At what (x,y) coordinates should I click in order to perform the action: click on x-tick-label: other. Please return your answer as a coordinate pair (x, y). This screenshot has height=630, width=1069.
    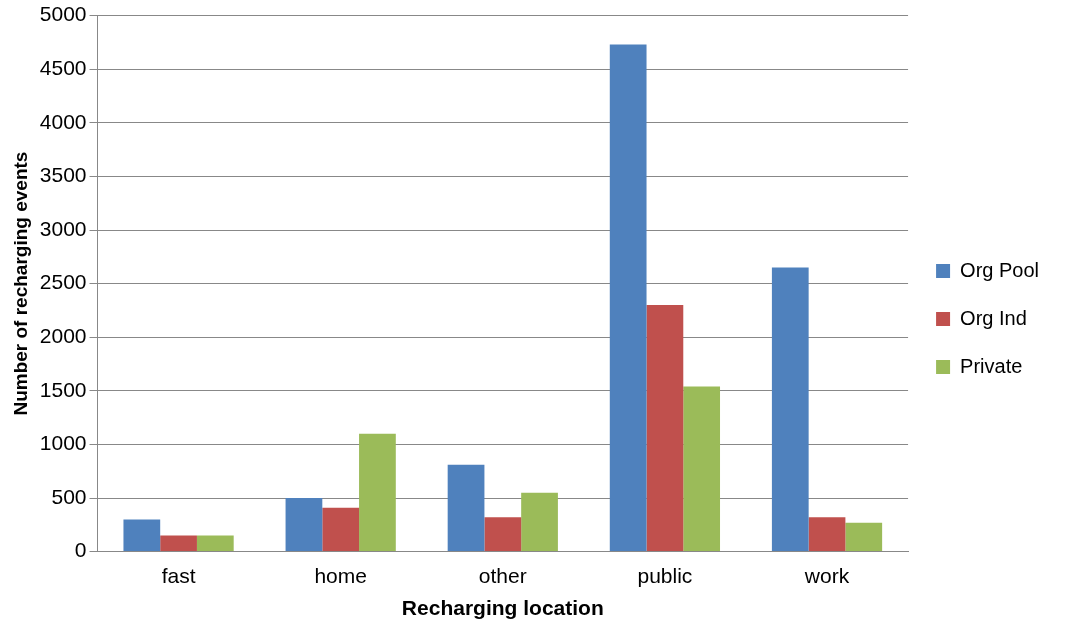
    Looking at the image, I should click on (502, 575).